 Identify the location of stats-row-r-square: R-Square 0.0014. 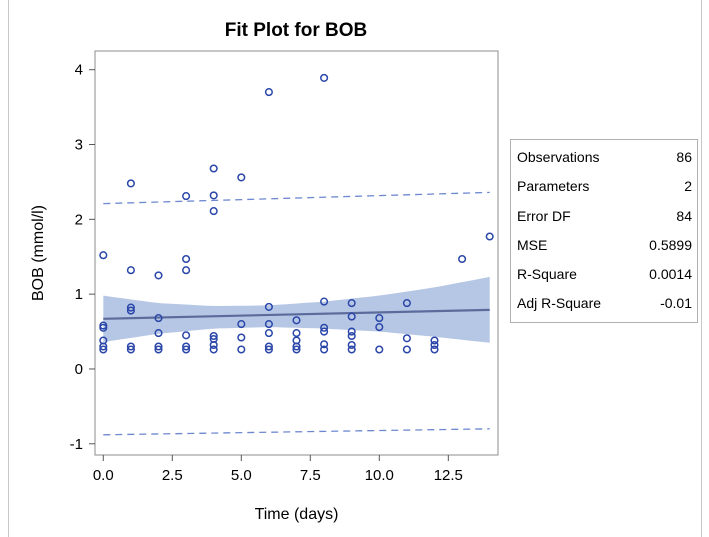
(604, 274).